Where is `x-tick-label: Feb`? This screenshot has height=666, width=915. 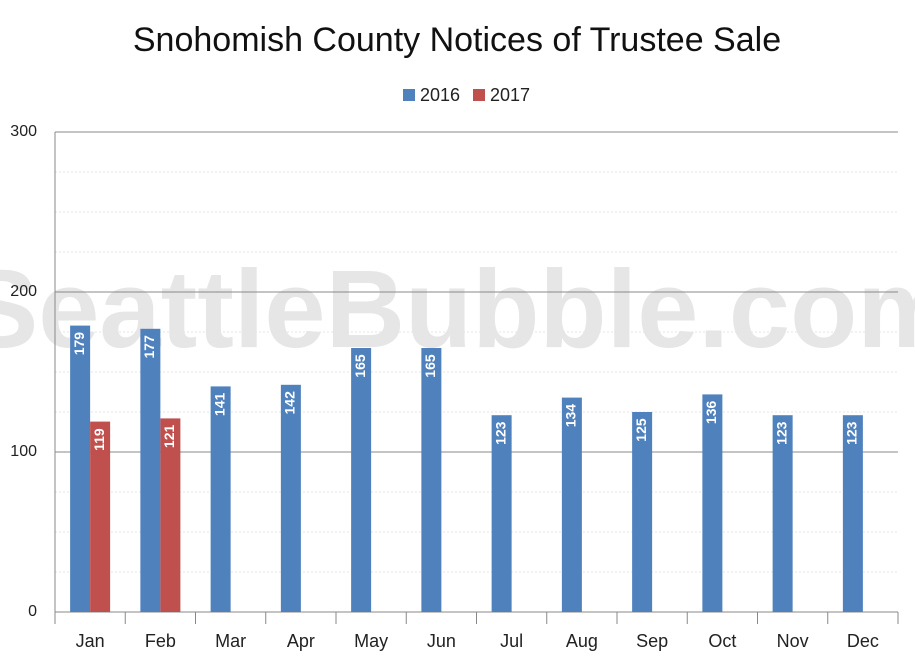
x-tick-label: Feb is located at coordinates (160, 641).